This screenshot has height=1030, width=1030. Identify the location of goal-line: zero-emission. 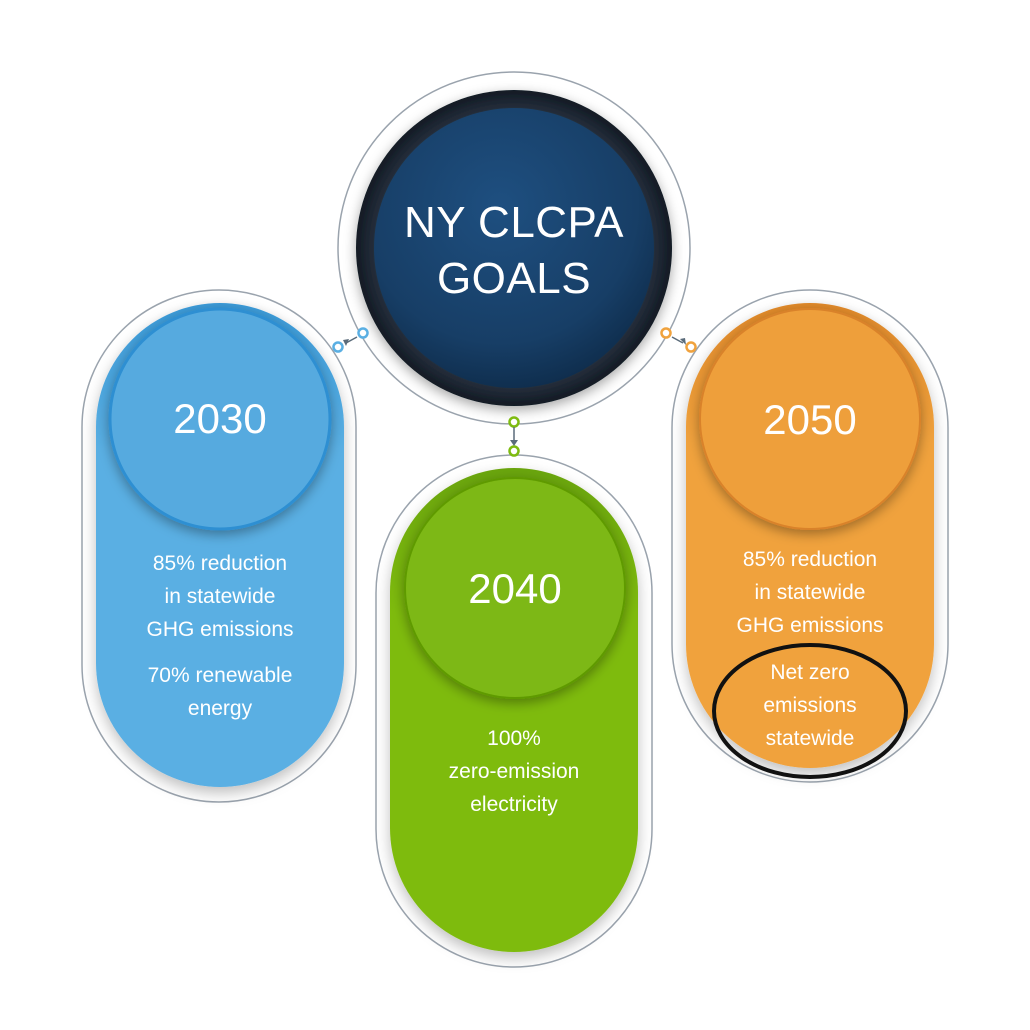
(514, 771).